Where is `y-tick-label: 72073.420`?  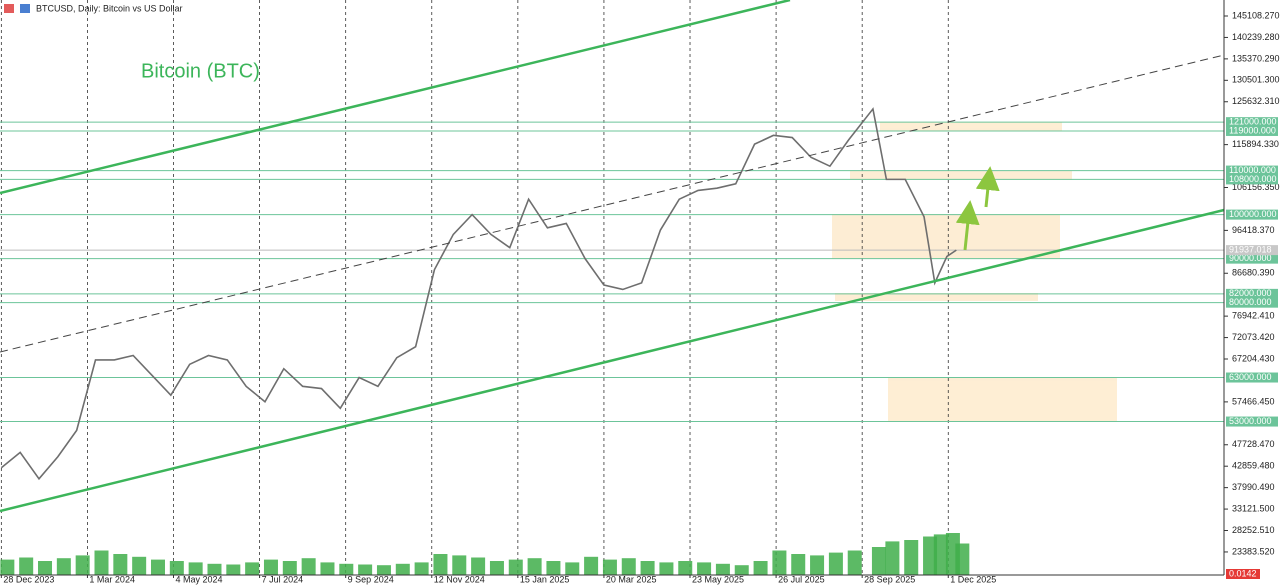
y-tick-label: 72073.420 is located at coordinates (1253, 337).